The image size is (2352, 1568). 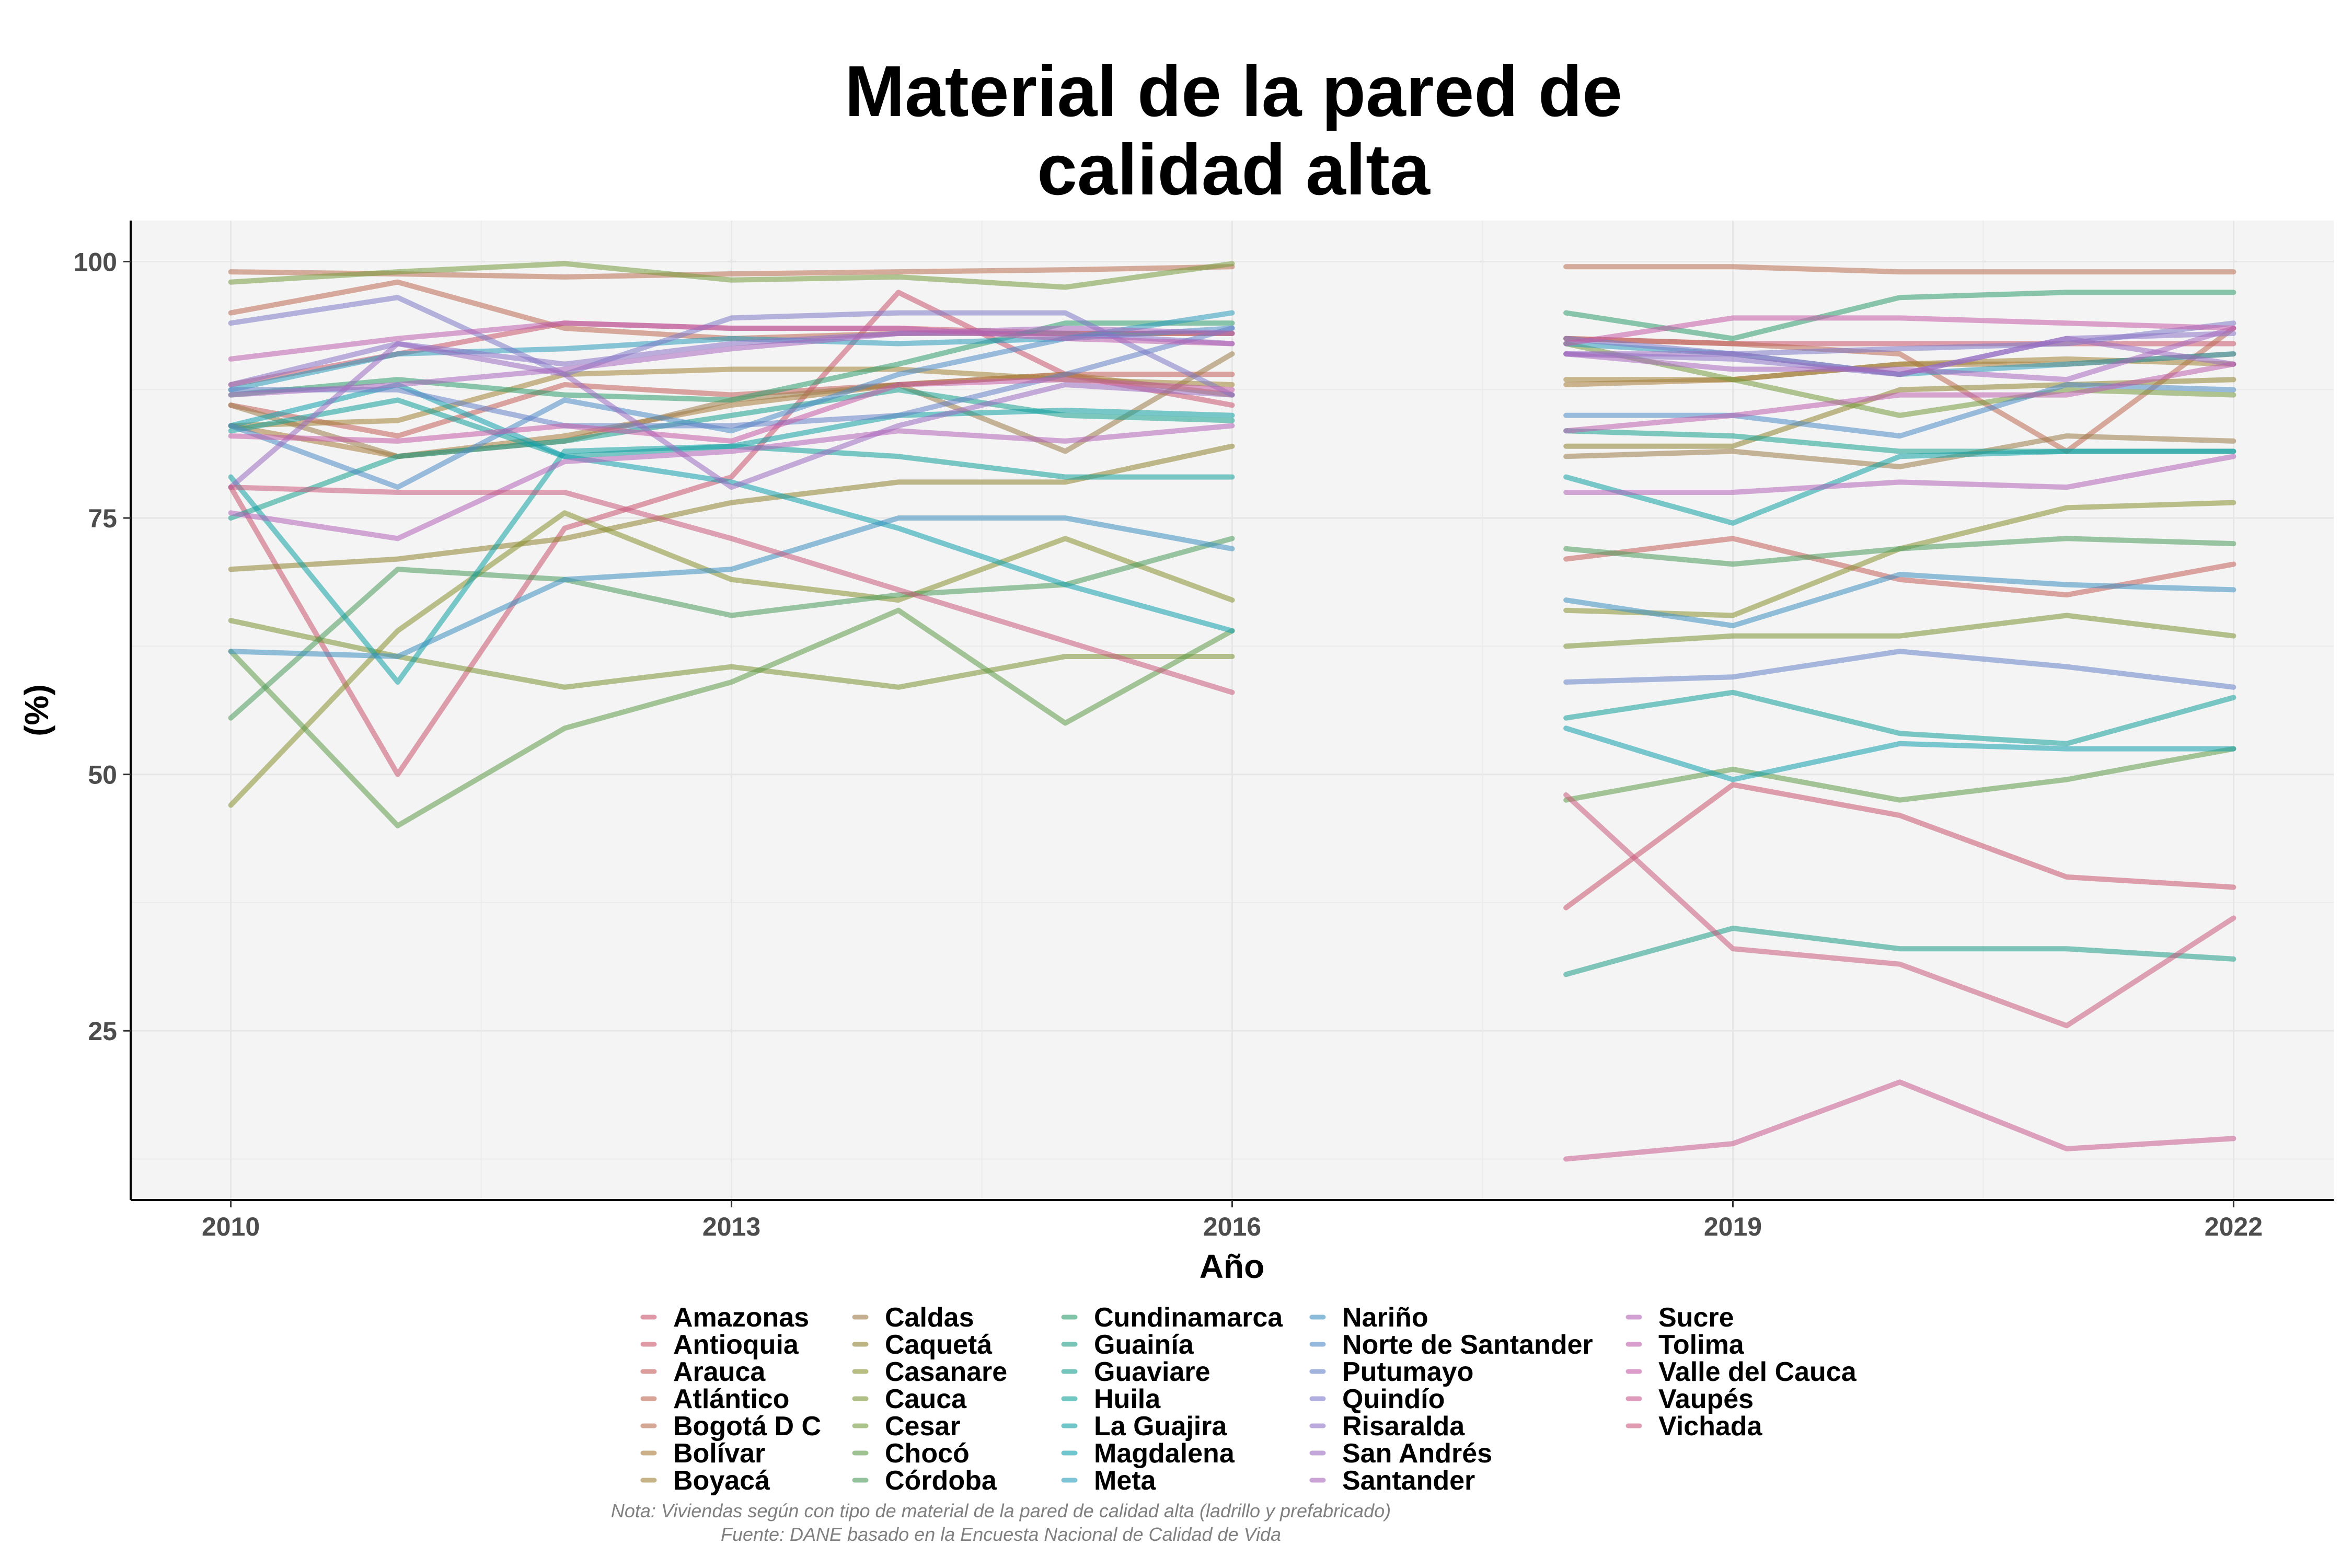 I want to click on legend-label-casanare: Casanare, so click(x=946, y=1372).